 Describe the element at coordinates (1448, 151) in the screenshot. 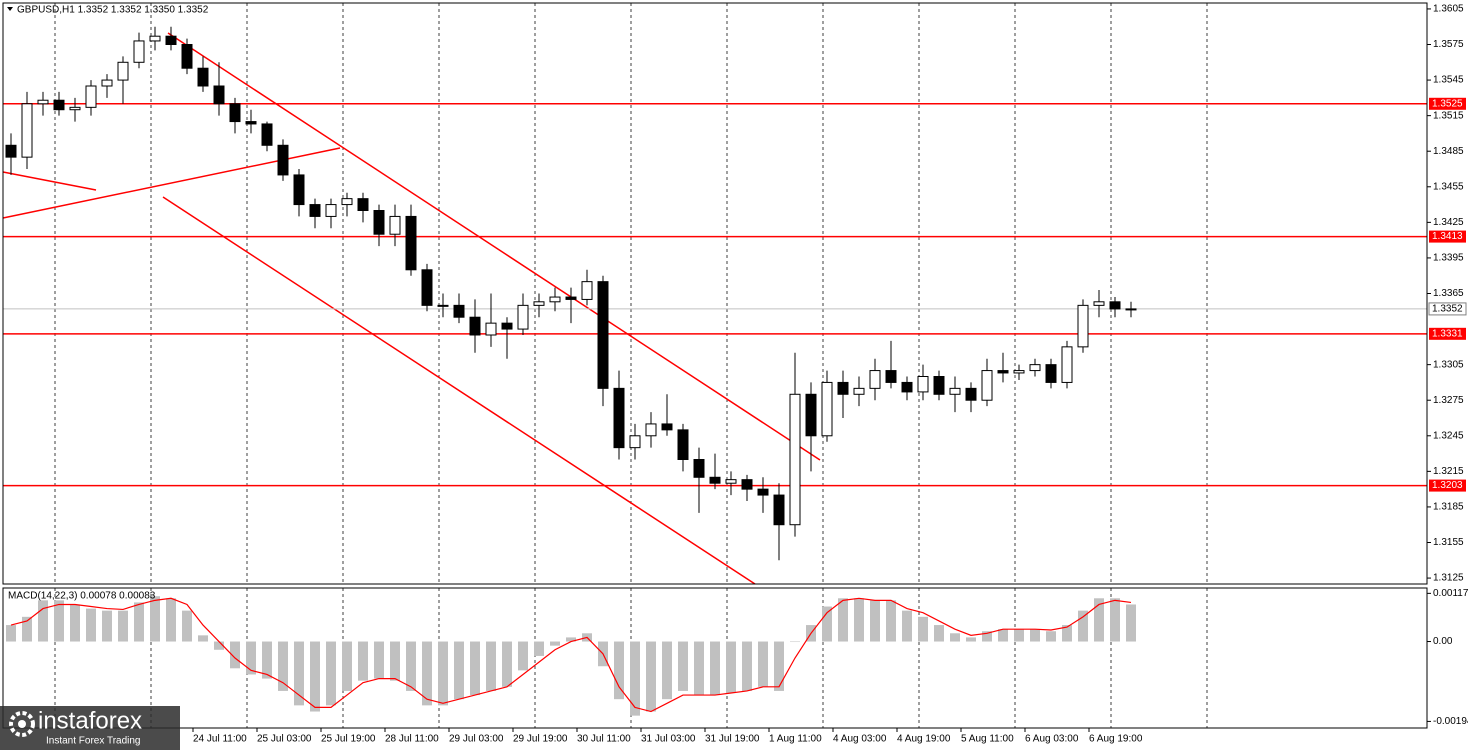

I see `y-tick-label: 1.3485` at that location.